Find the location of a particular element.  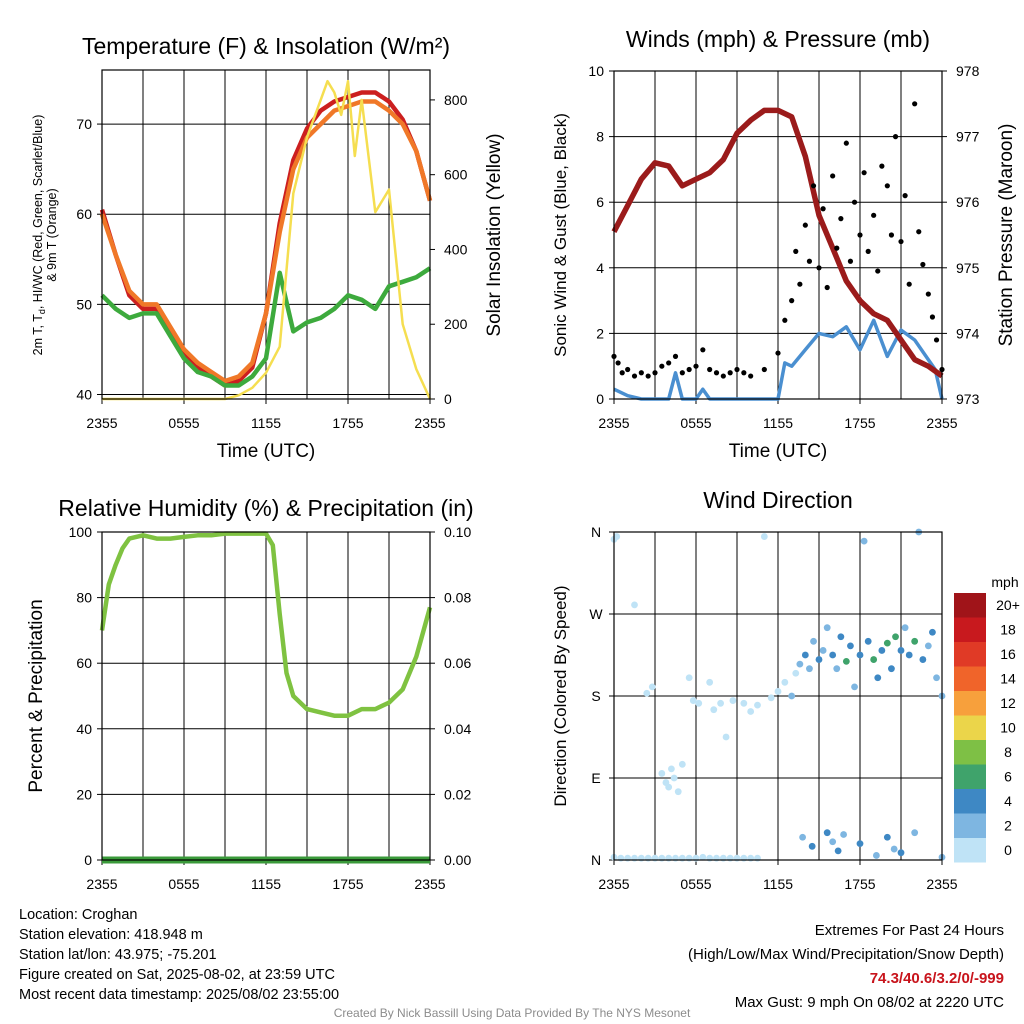

series-line is located at coordinates (266, 327).